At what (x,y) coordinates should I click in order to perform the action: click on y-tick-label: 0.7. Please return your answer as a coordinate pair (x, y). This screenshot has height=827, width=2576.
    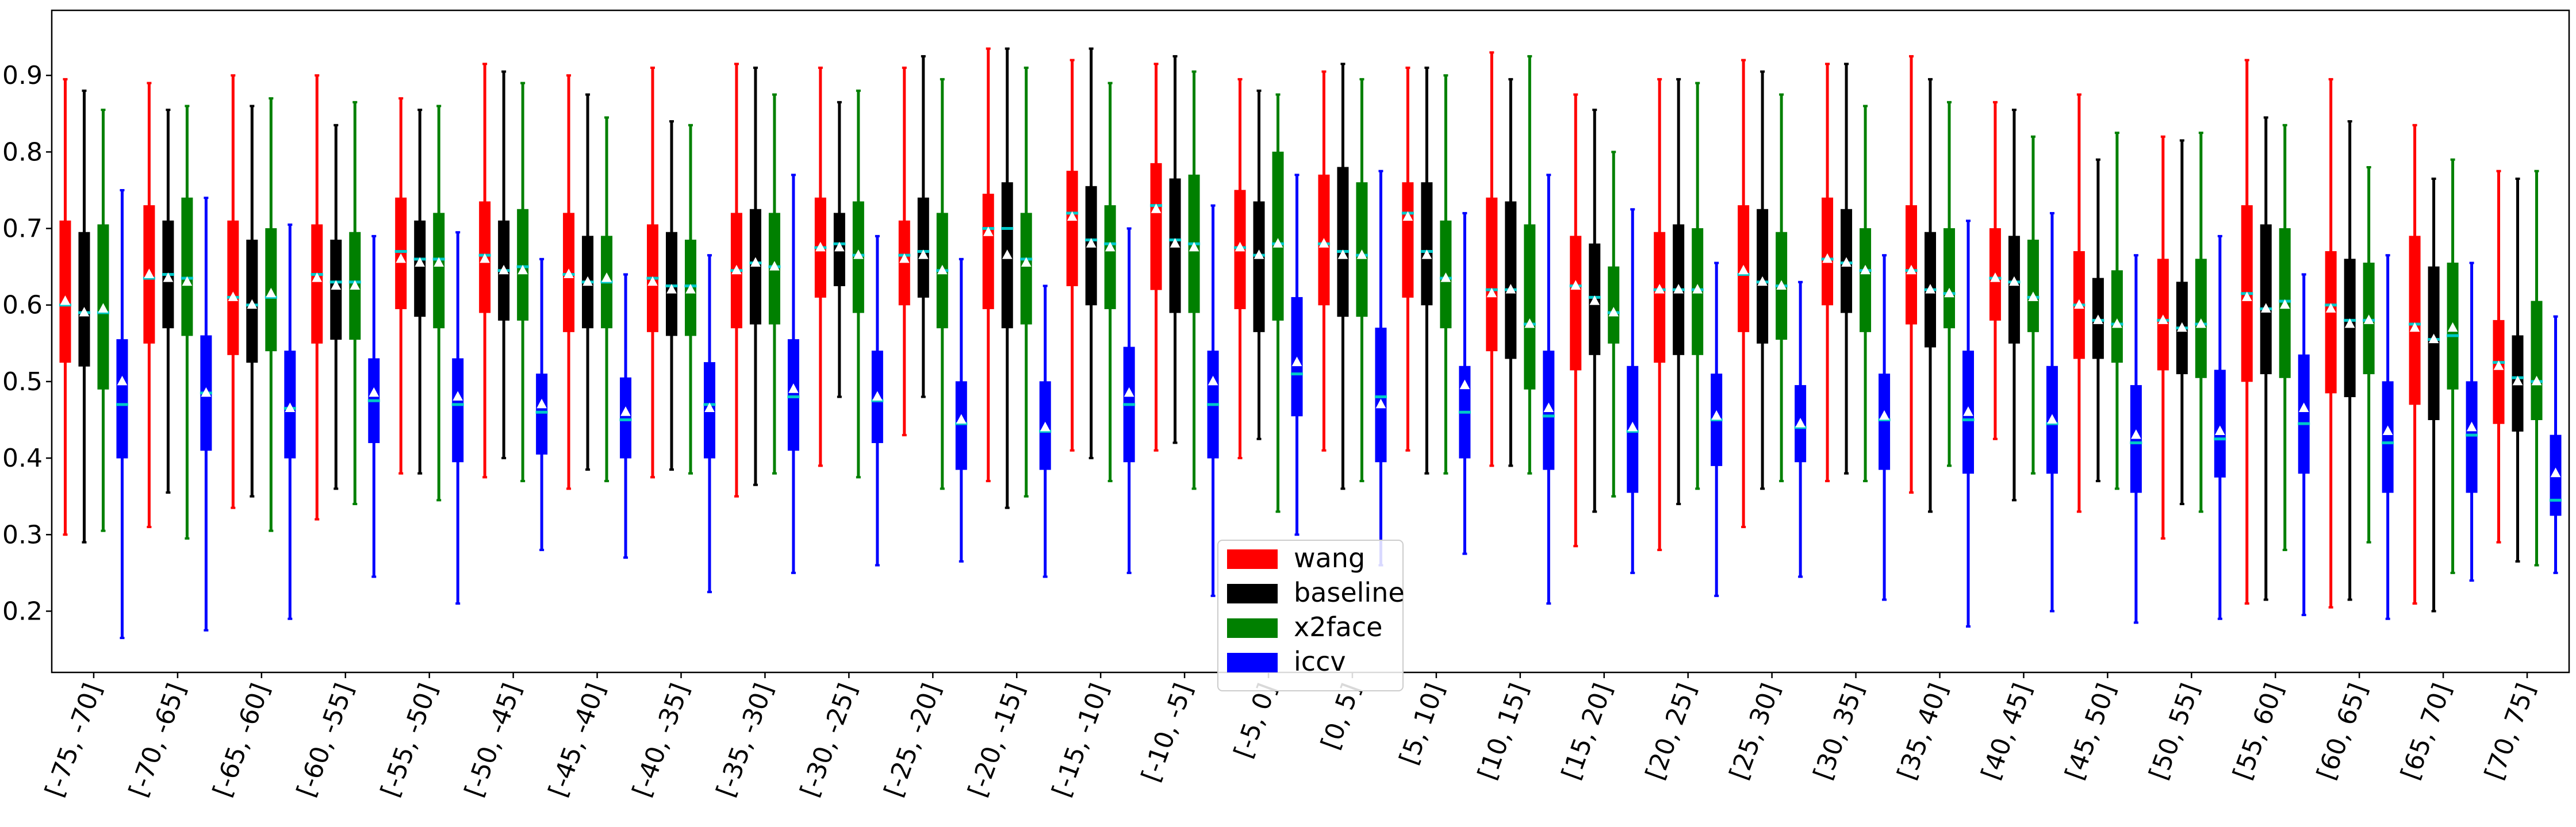
    Looking at the image, I should click on (22, 229).